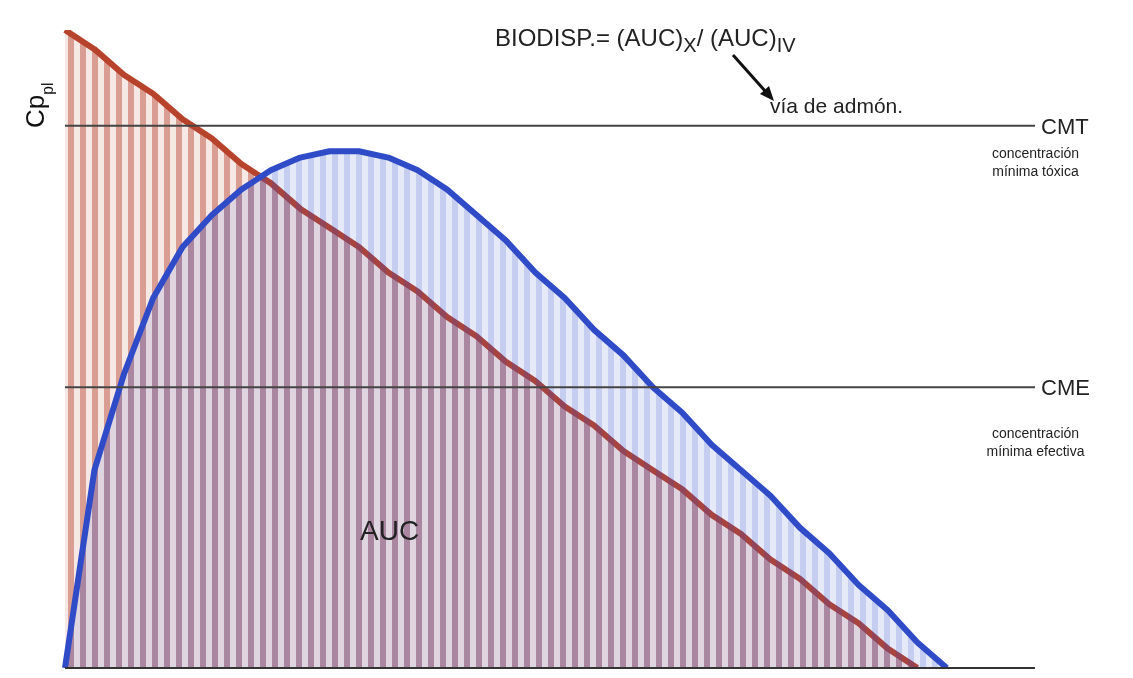 The image size is (1133, 678). What do you see at coordinates (1065, 126) in the screenshot?
I see `ref-line-label: CMT` at bounding box center [1065, 126].